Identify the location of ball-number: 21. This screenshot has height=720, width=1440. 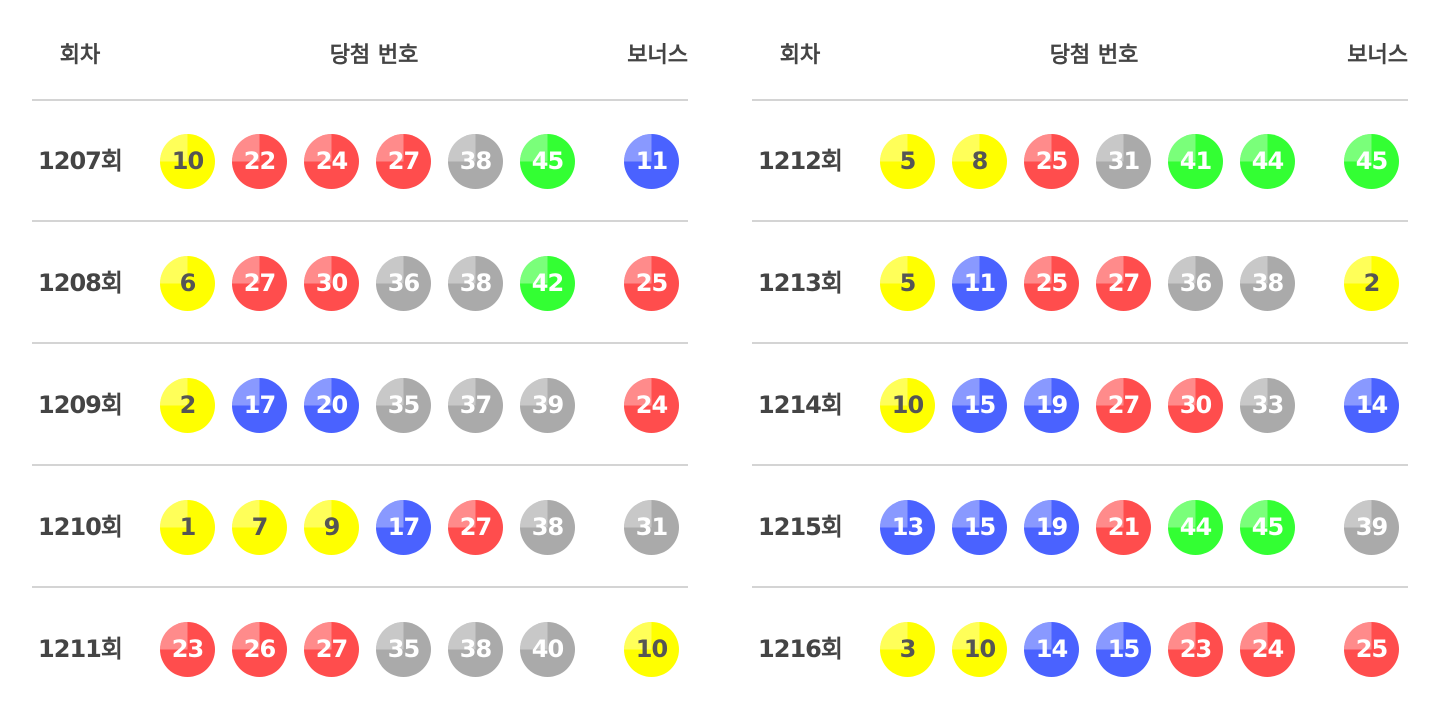
(1123, 527).